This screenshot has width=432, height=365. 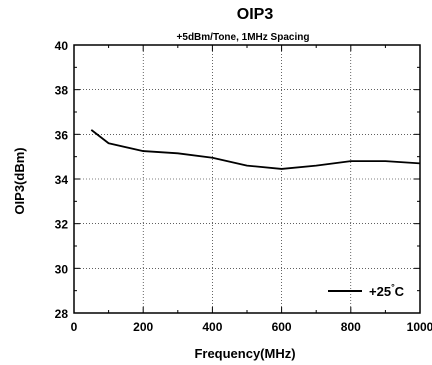 What do you see at coordinates (62, 269) in the screenshot?
I see `y-tick-label: 30` at bounding box center [62, 269].